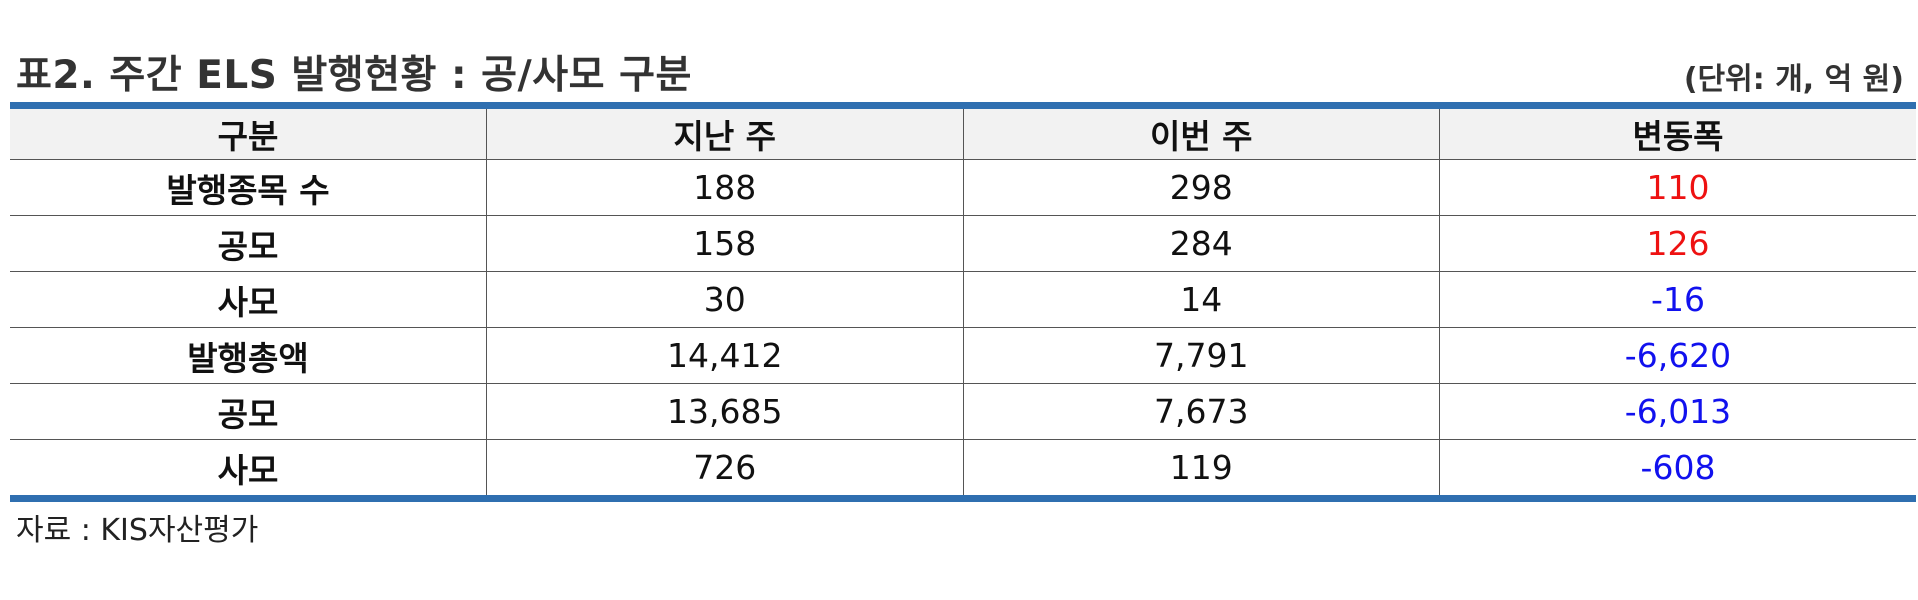 The image size is (1918, 600). What do you see at coordinates (724, 355) in the screenshot?
I see `last-week-value: 14,412` at bounding box center [724, 355].